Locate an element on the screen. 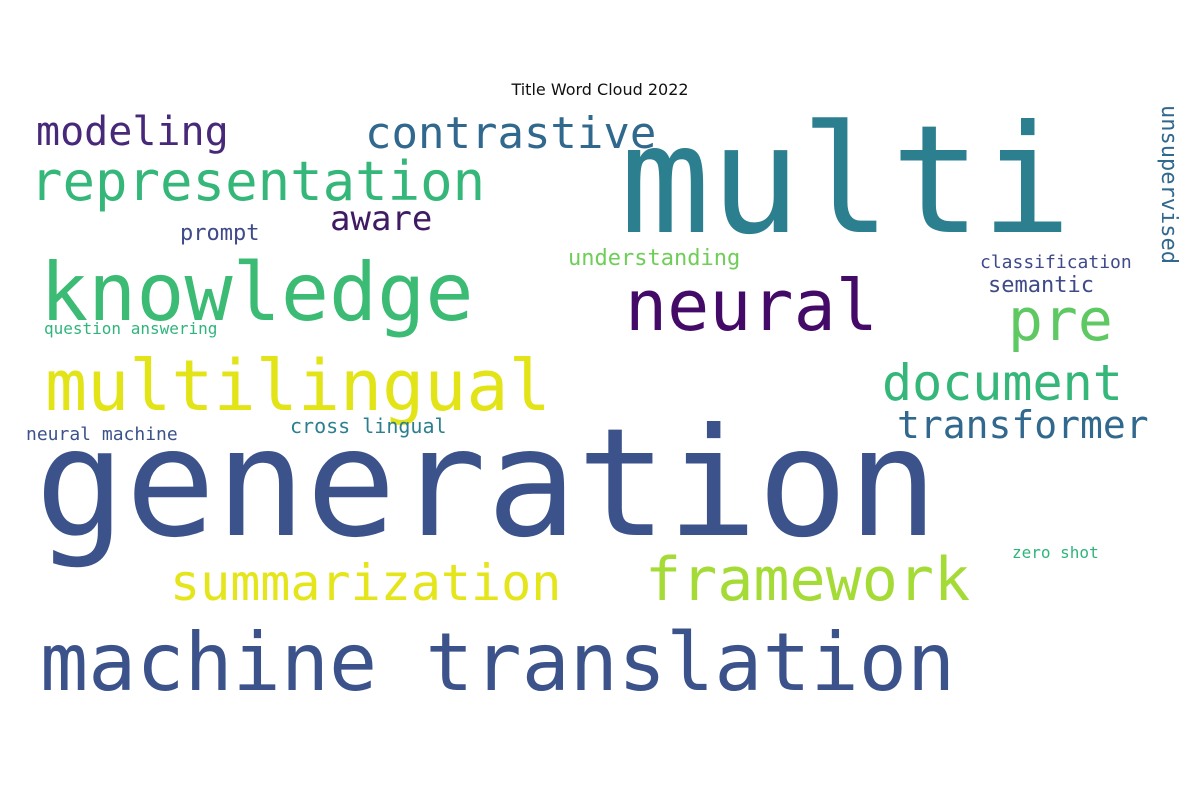 The height and width of the screenshot is (800, 1200). cloud-word: semantic is located at coordinates (1041, 285).